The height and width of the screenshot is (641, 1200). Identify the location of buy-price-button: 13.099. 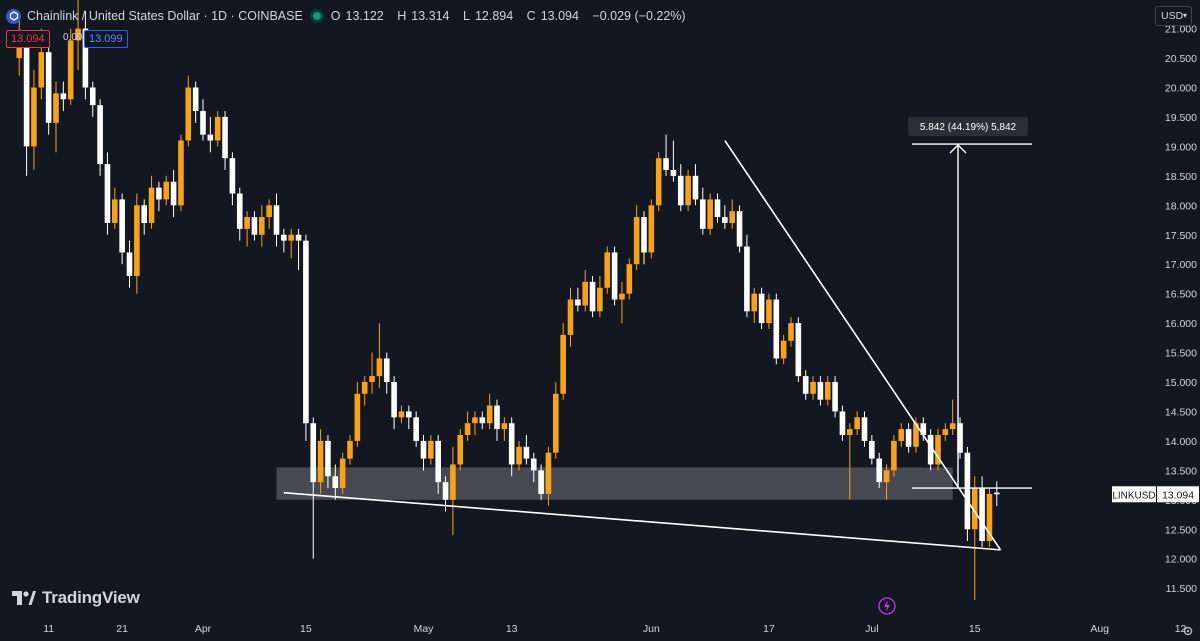
(106, 39).